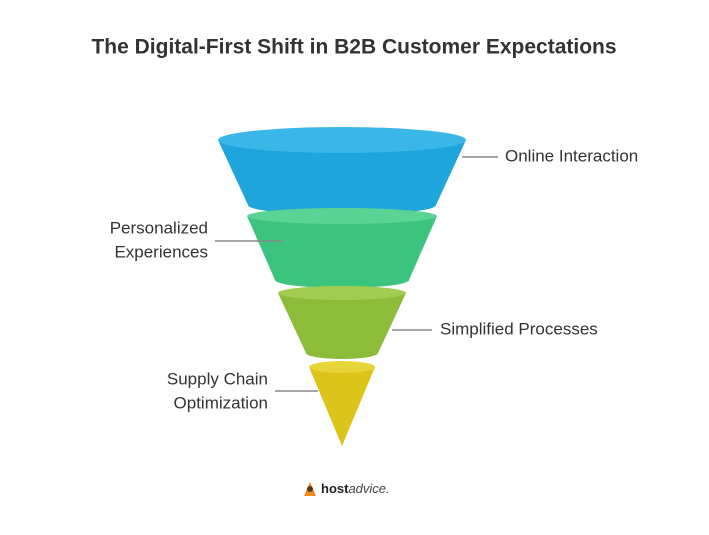 The image size is (709, 535). What do you see at coordinates (368, 488) in the screenshot?
I see `logo-rest: advice.` at bounding box center [368, 488].